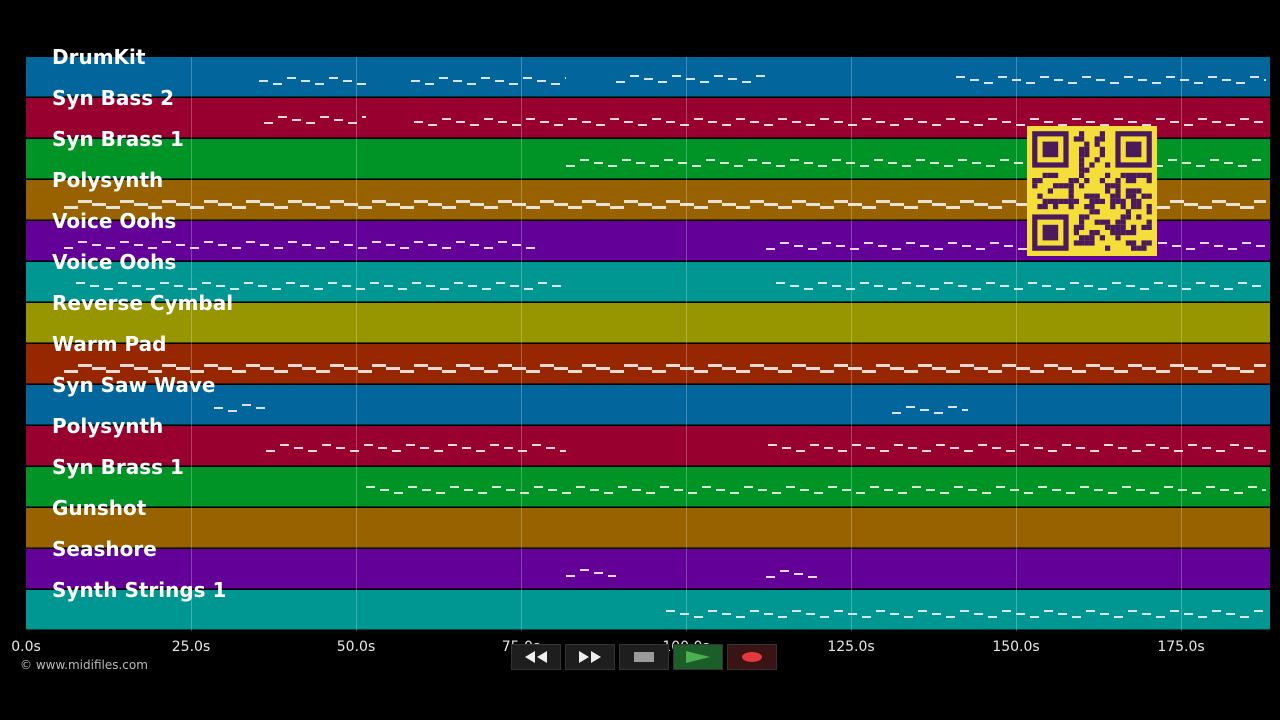 The image size is (1280, 720). I want to click on track-label: Reverse Cymbal, so click(143, 303).